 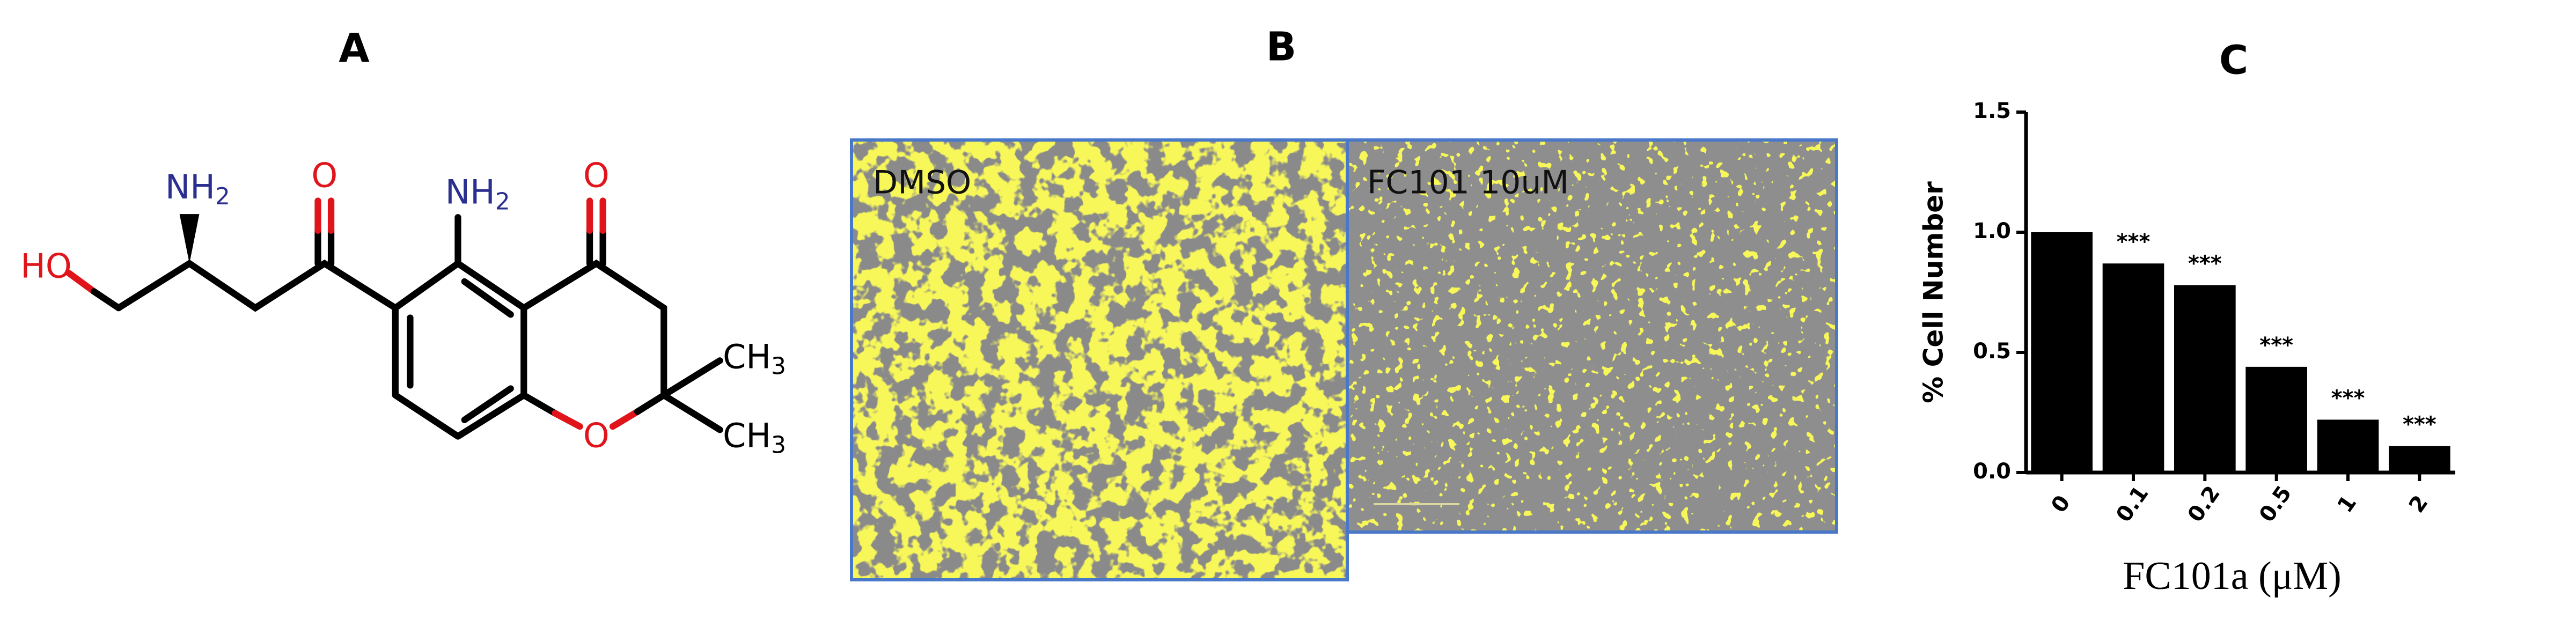 I want to click on wedge-bond, so click(x=189, y=239).